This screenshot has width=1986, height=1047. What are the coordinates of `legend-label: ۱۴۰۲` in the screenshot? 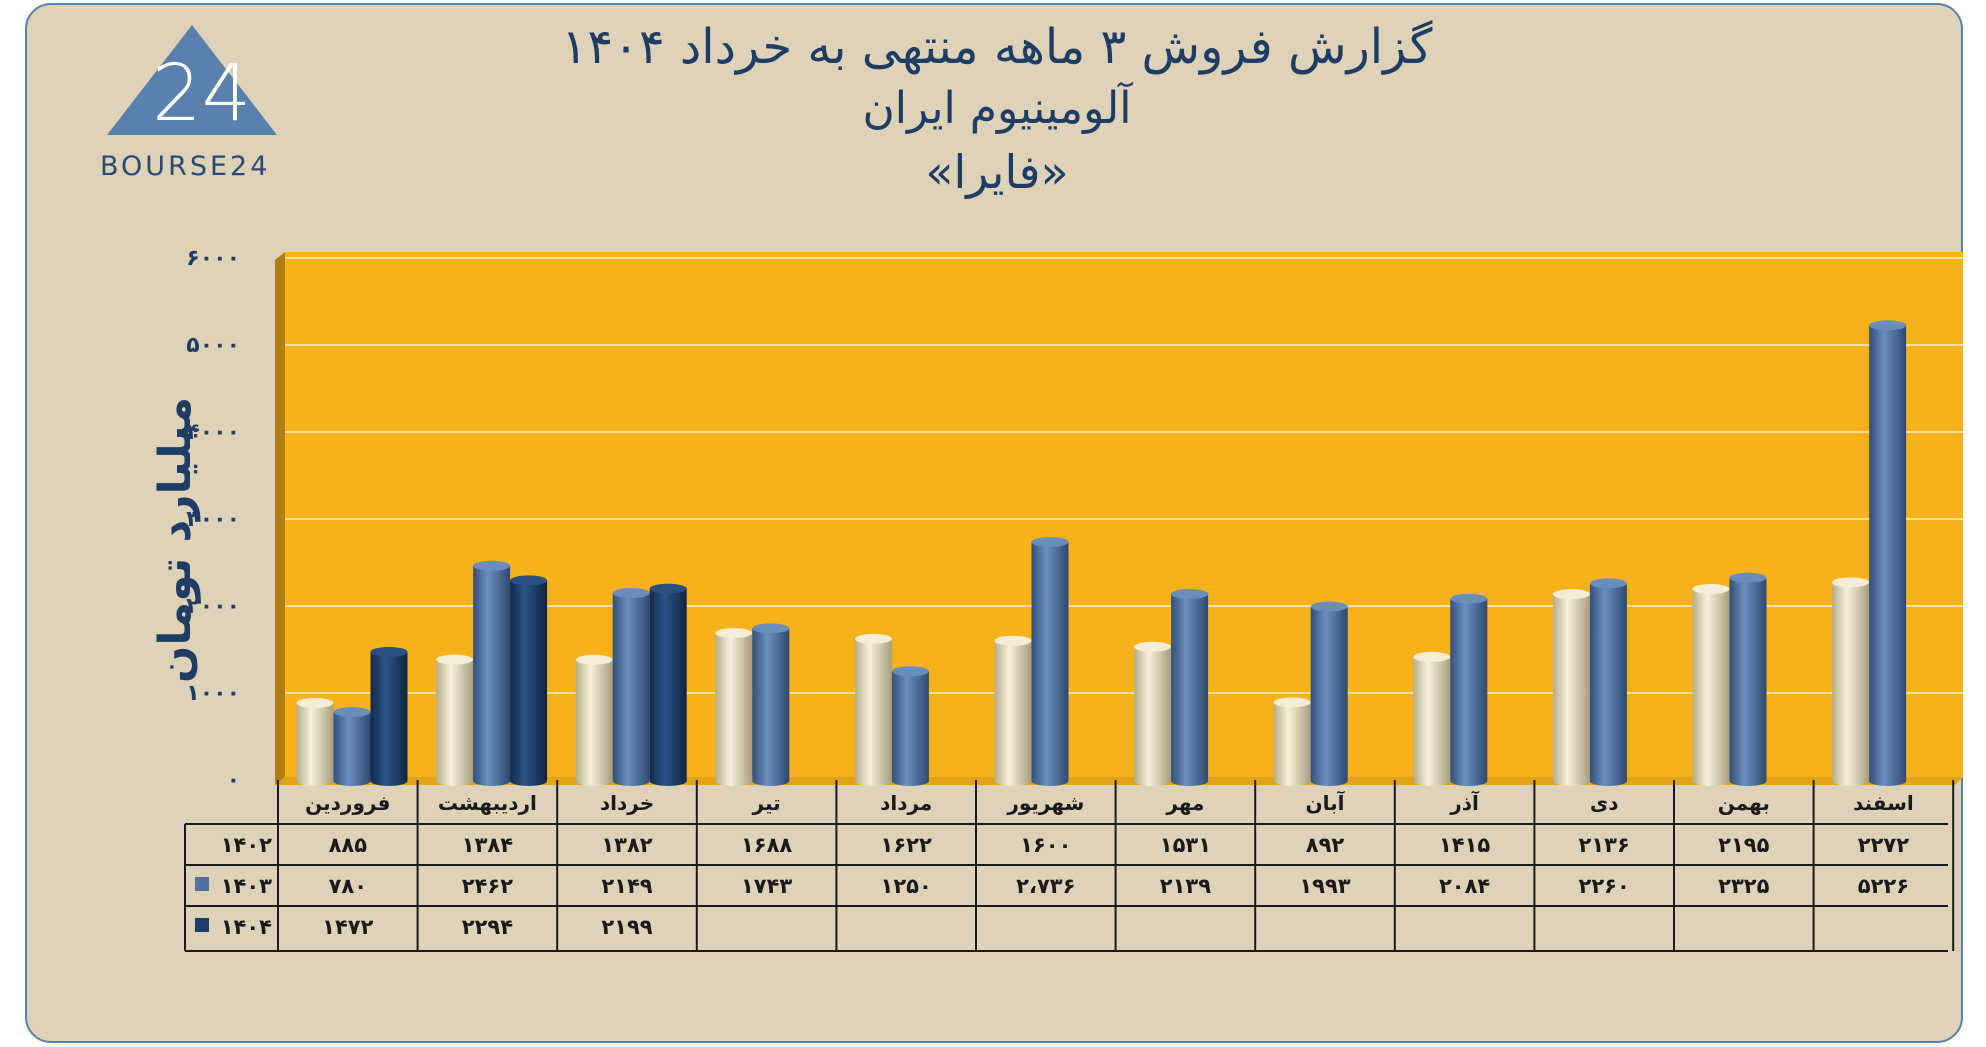 It's located at (246, 845).